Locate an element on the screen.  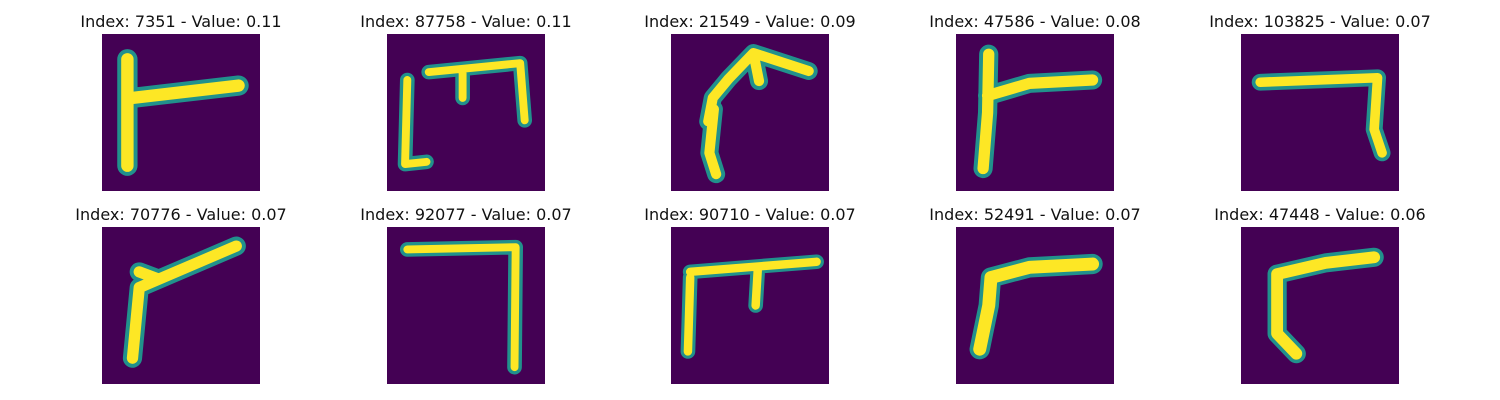
panel-title: Index: 87758 - Value: 0.11 is located at coordinates (466, 21).